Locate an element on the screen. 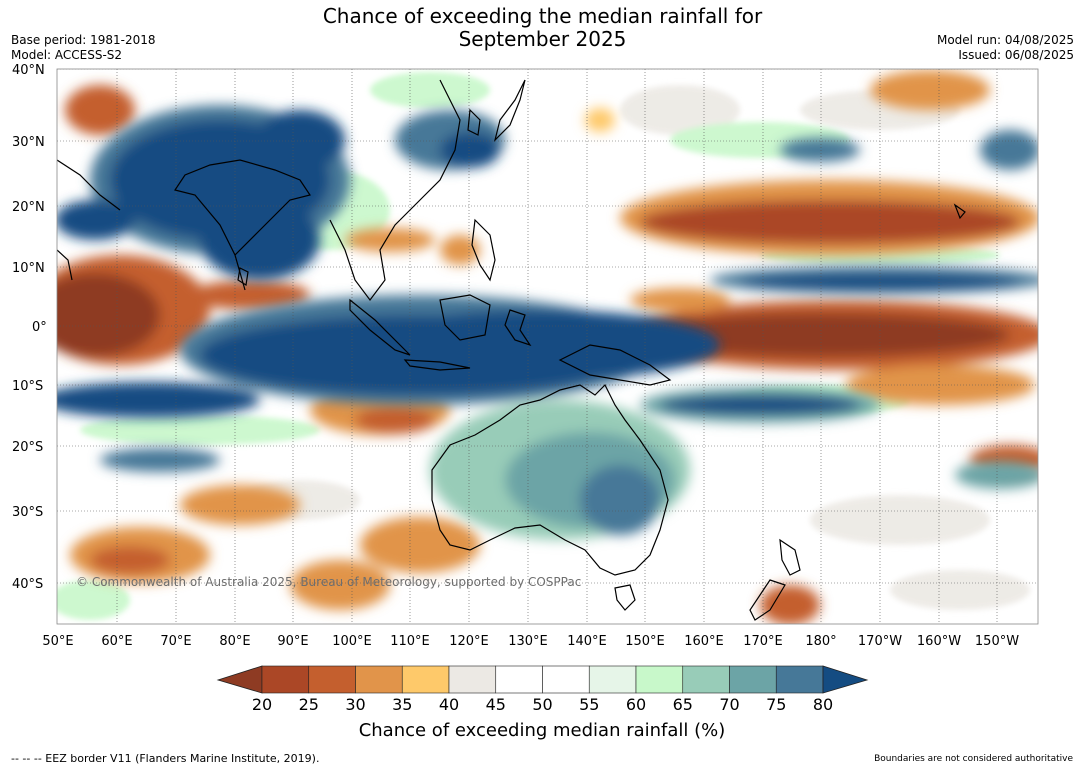 The width and height of the screenshot is (1085, 770). lon-label-80e: 80°E is located at coordinates (234, 641).